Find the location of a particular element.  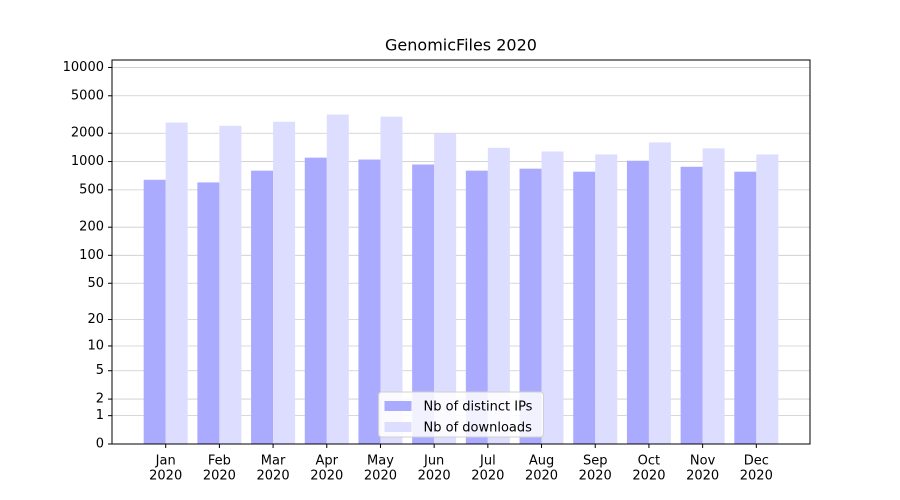

y-tick-label: 0 is located at coordinates (100, 444).